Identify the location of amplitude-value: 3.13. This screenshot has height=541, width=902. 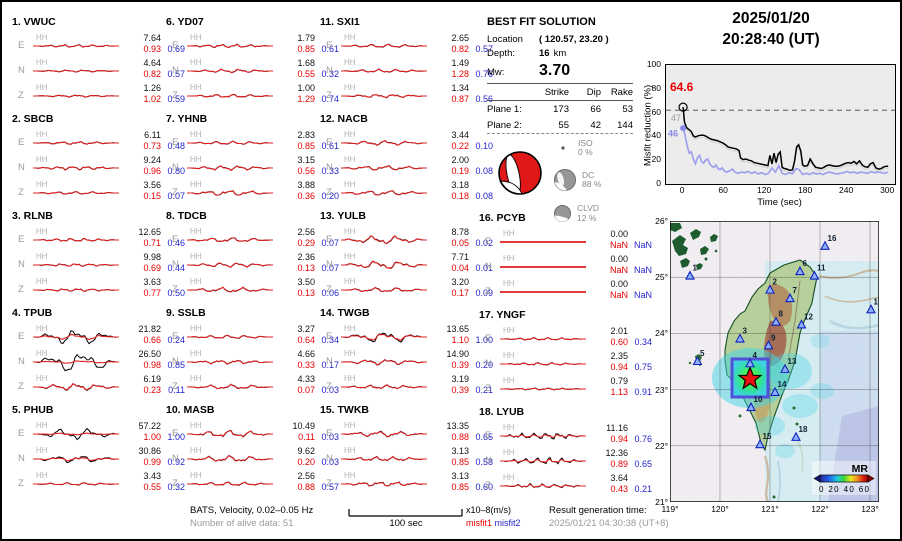
(460, 451).